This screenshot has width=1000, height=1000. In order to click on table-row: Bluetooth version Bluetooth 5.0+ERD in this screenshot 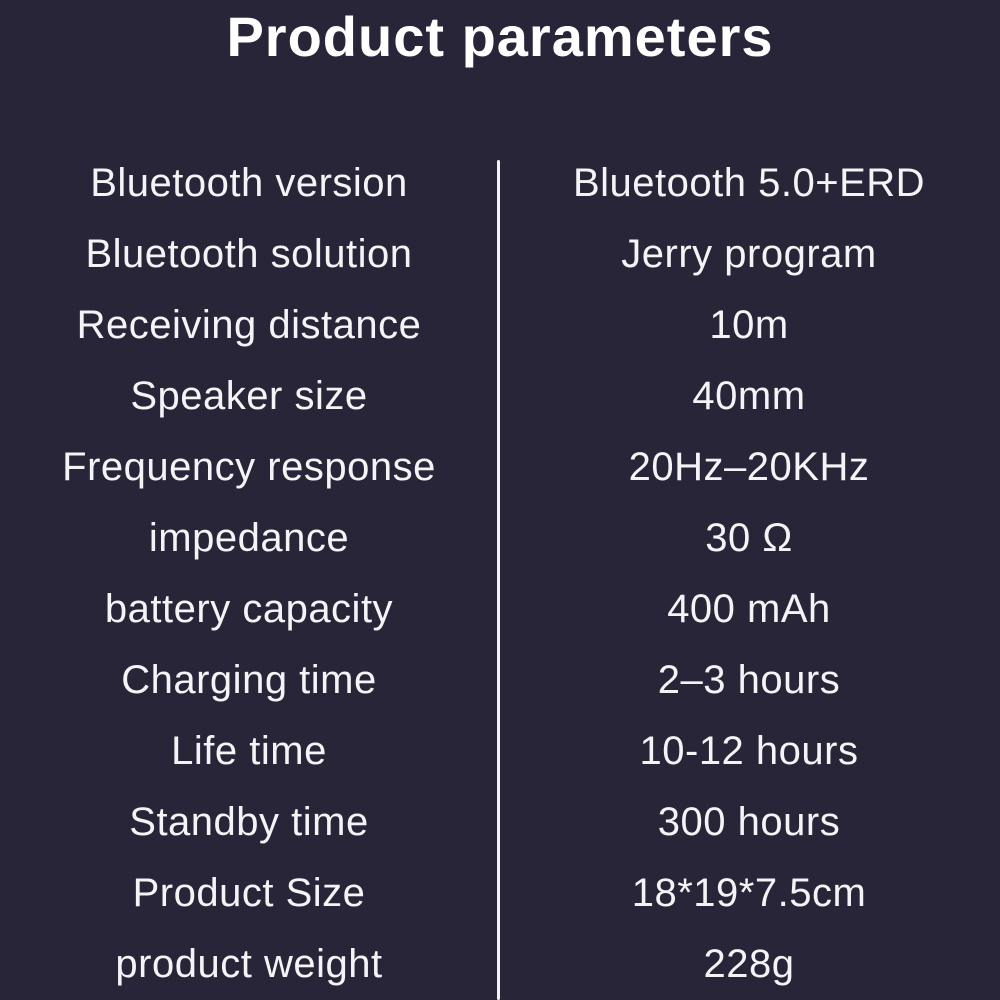, I will do `click(500, 183)`.